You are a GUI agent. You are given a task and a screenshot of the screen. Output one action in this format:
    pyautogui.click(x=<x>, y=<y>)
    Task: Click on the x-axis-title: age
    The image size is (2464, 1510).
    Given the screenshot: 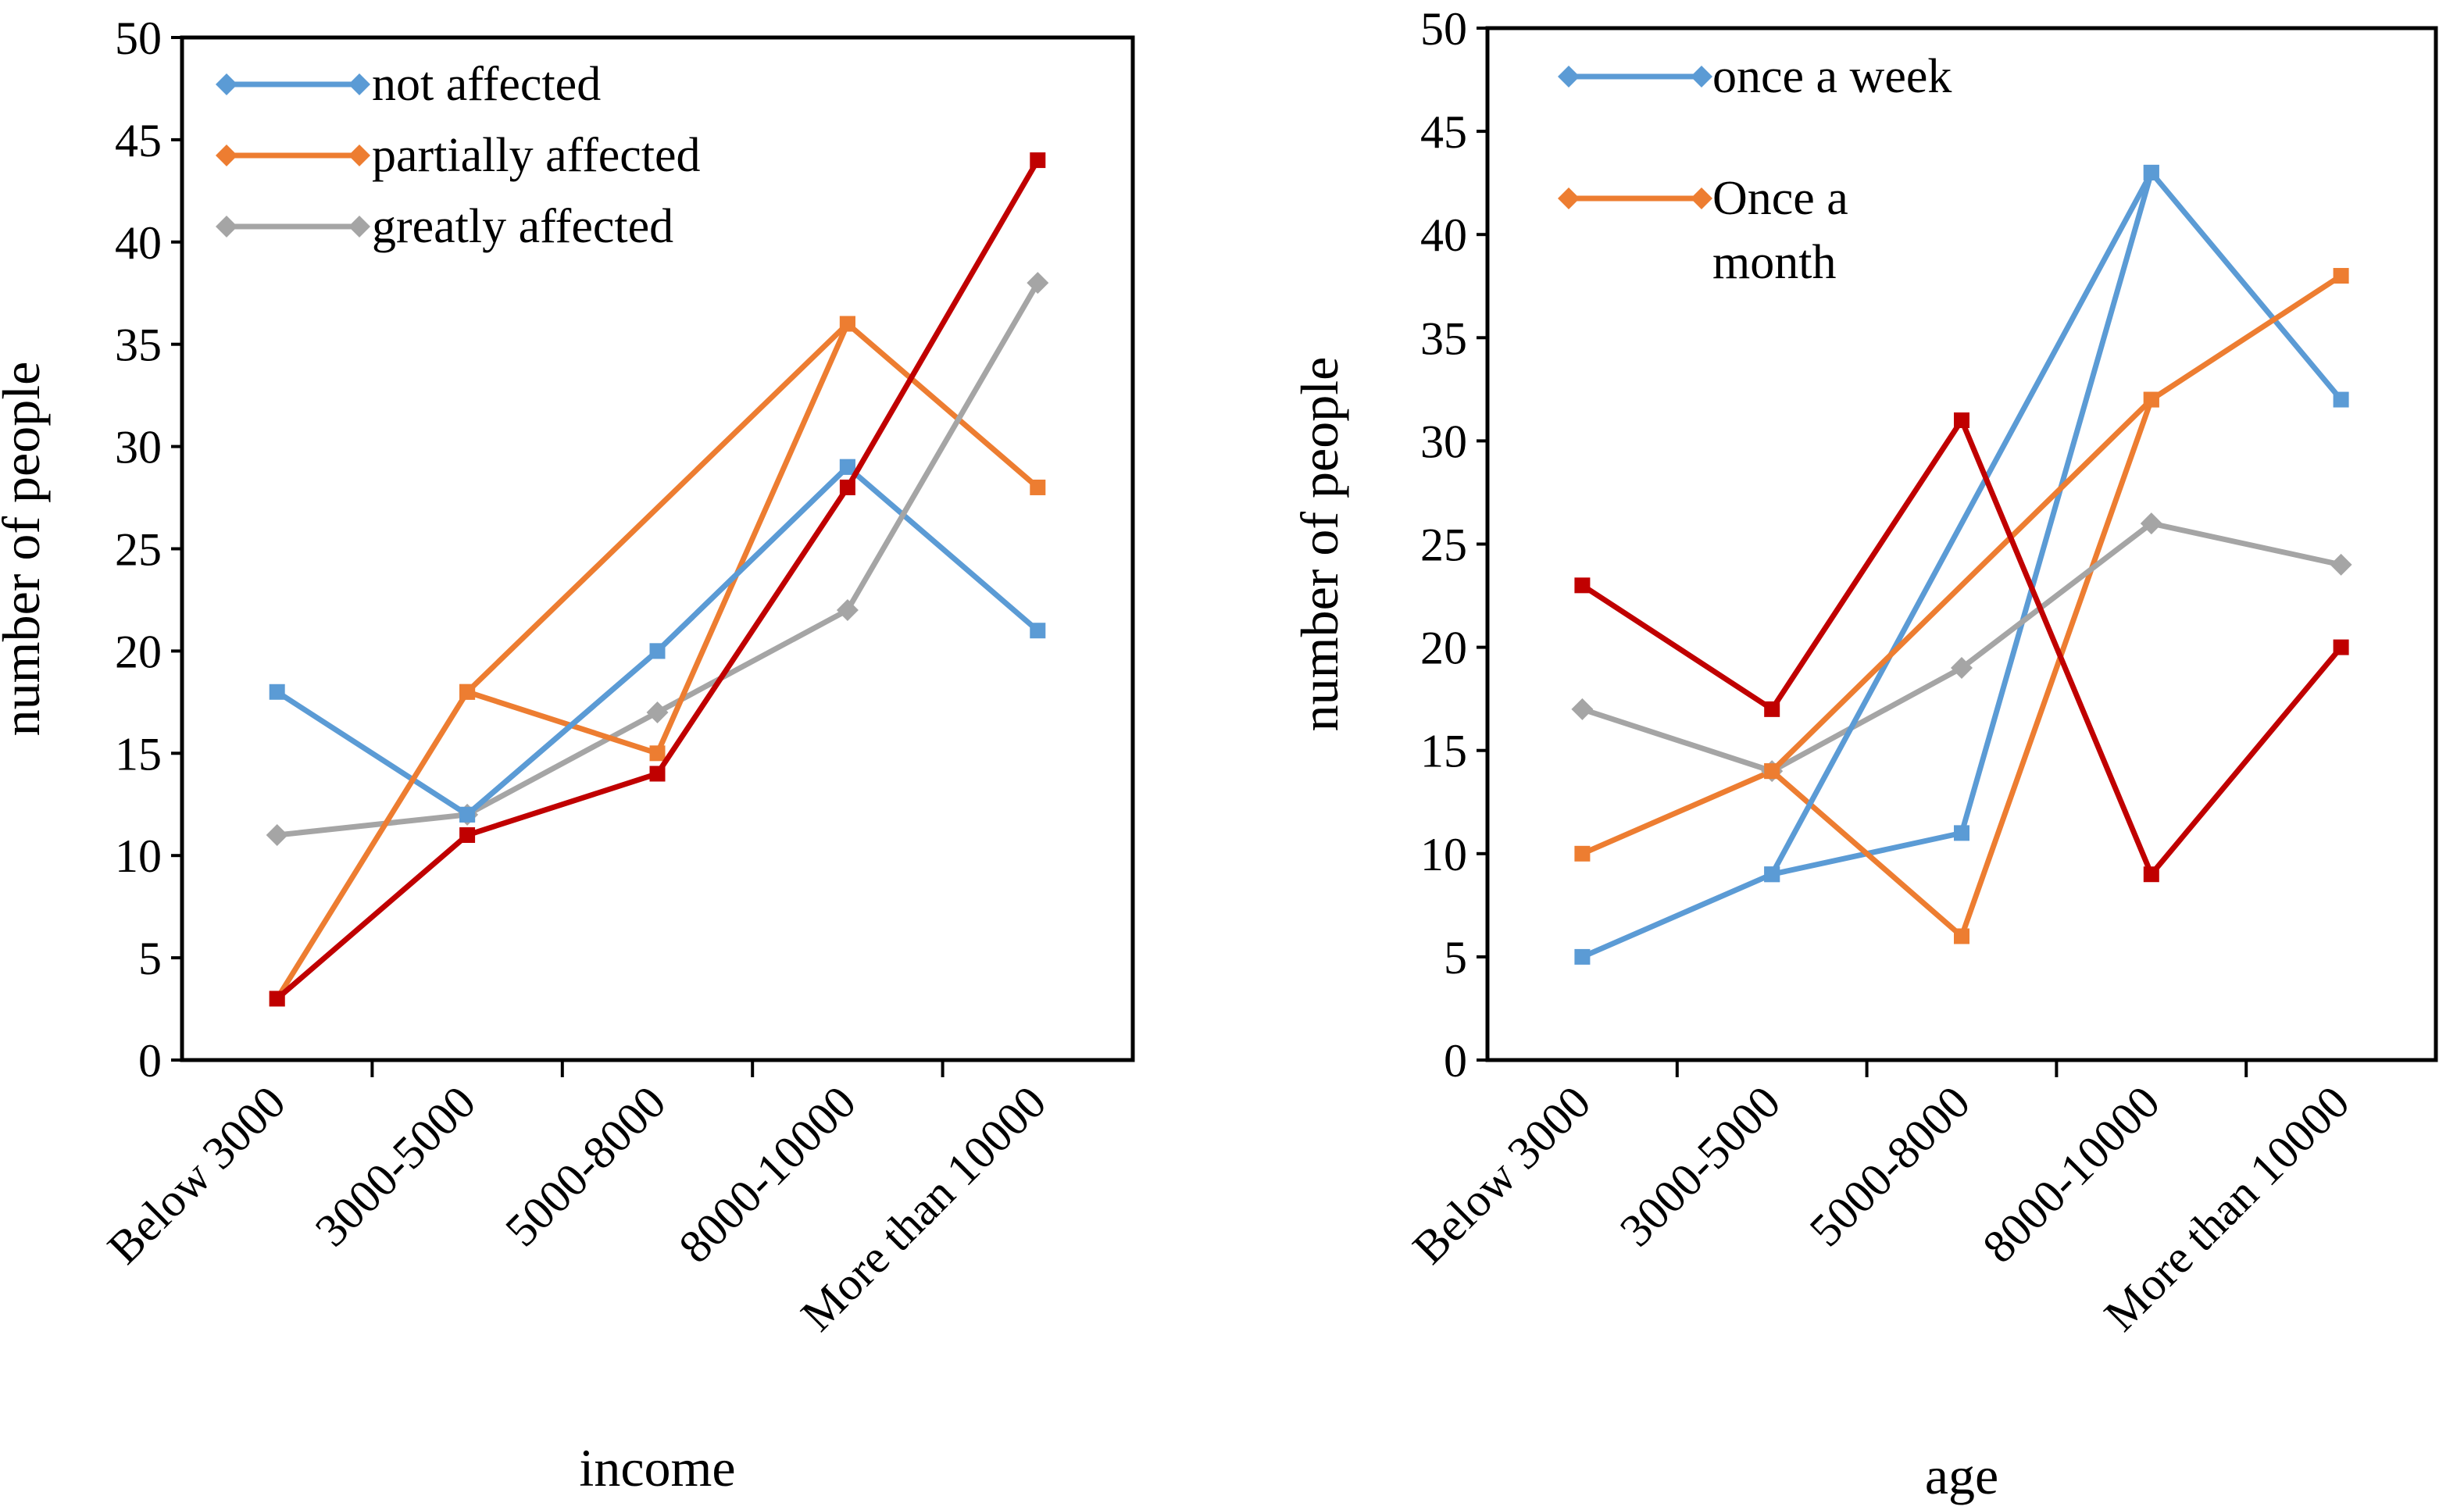 What is the action you would take?
    pyautogui.click(x=1962, y=1475)
    